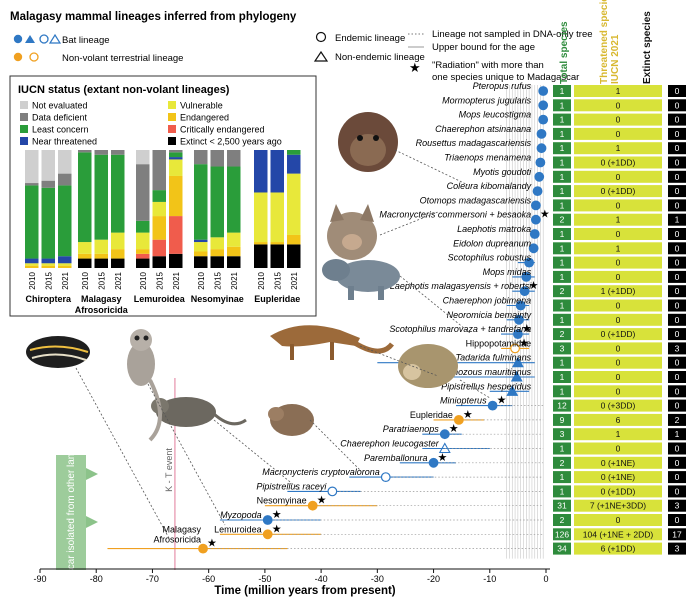 This screenshot has width=700, height=602. I want to click on iucn-legend-label-cr: Critically endangered, so click(222, 130).